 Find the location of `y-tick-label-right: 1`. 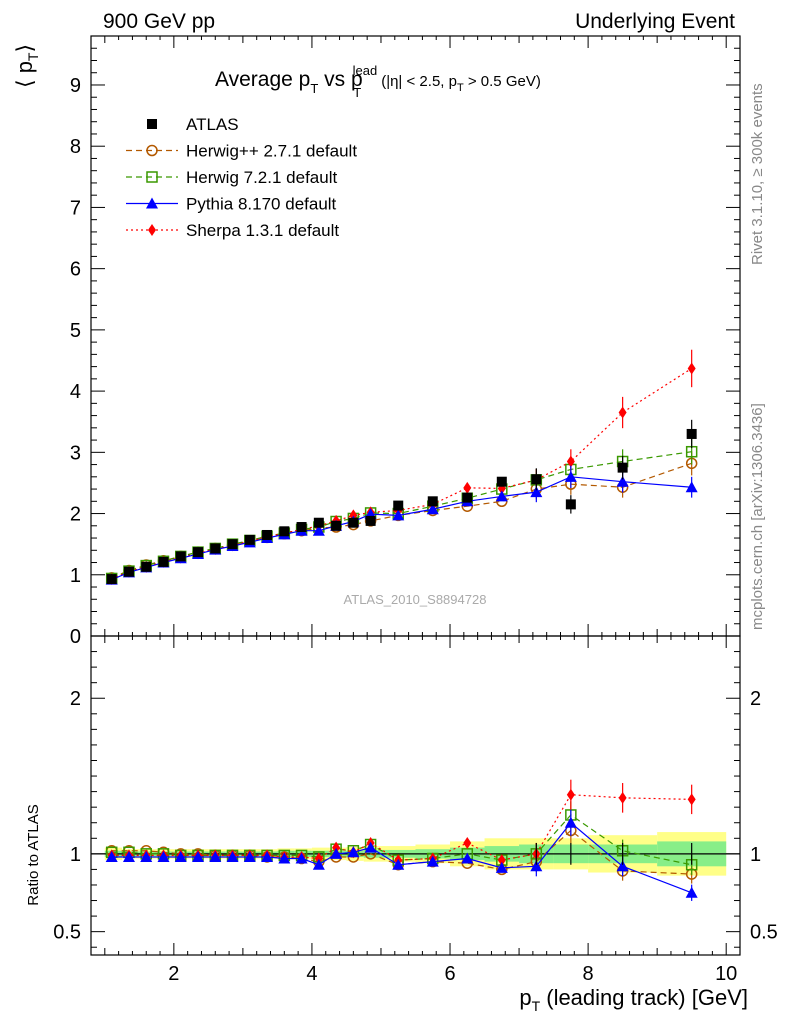

y-tick-label-right: 1 is located at coordinates (755, 855).